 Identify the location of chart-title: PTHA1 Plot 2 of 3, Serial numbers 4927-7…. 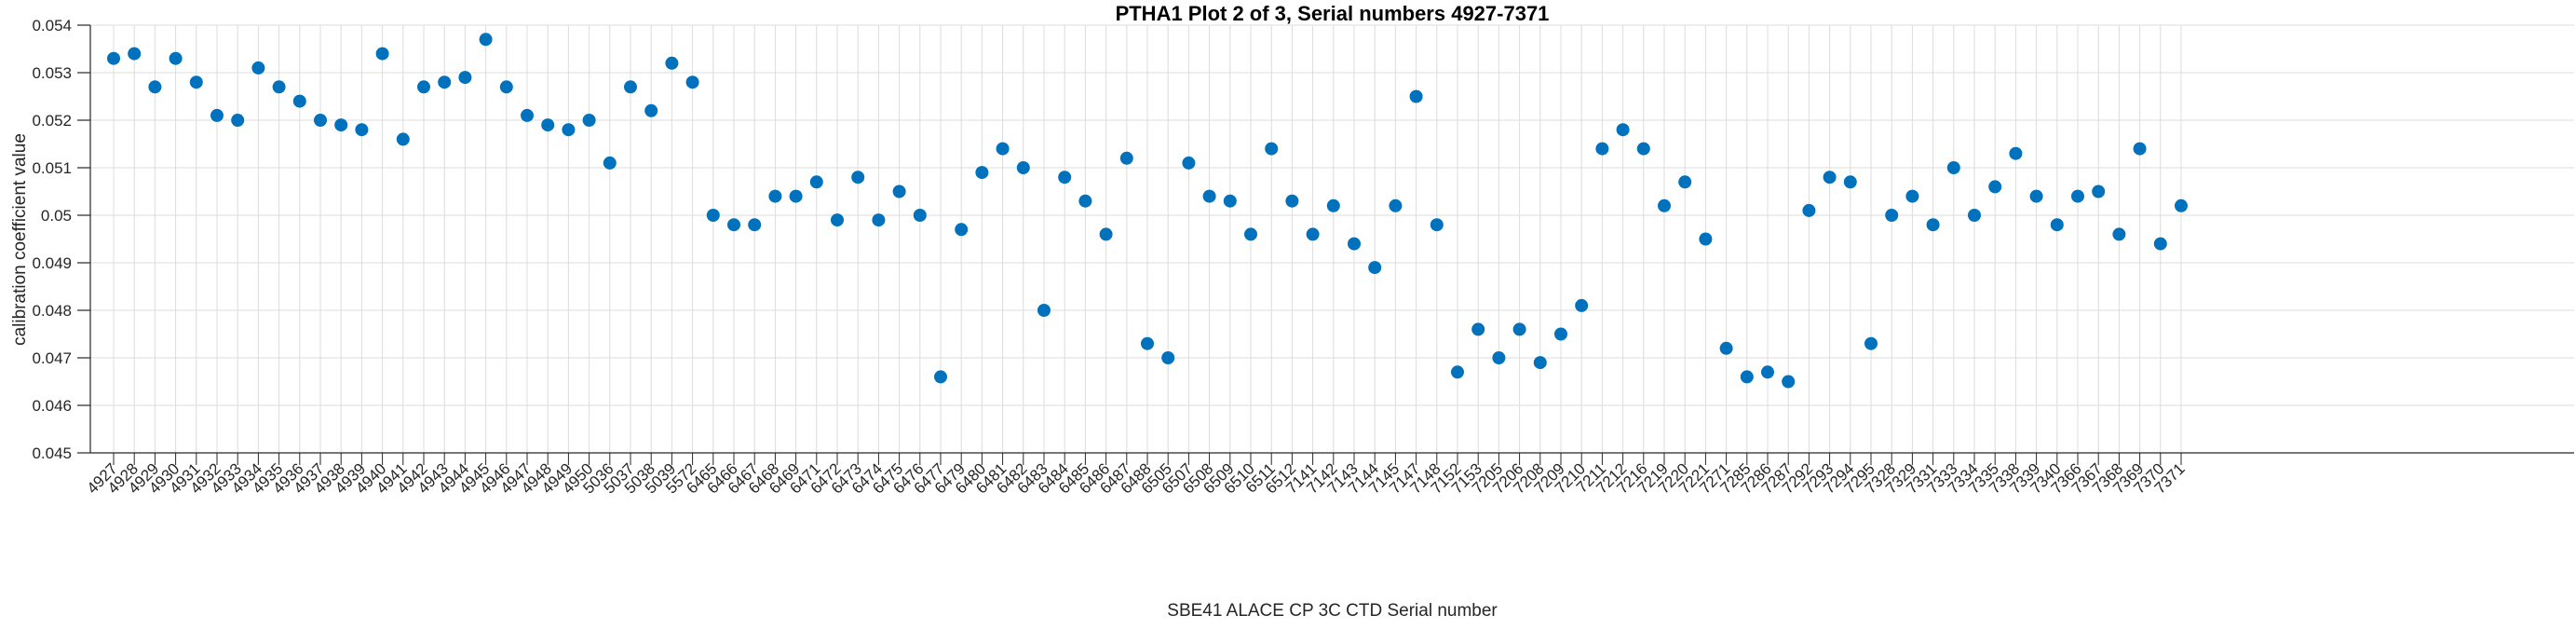
(1332, 13).